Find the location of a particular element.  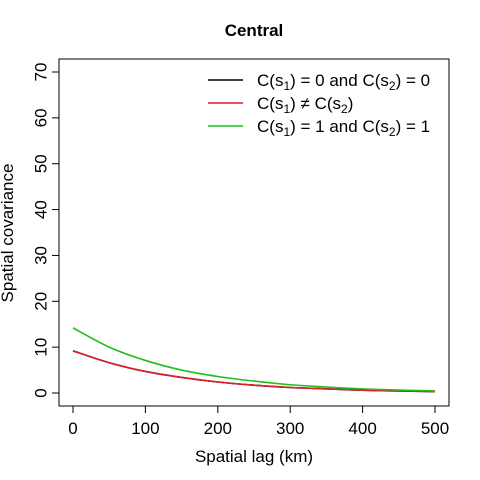

x-tick-label: 0 is located at coordinates (72, 428).